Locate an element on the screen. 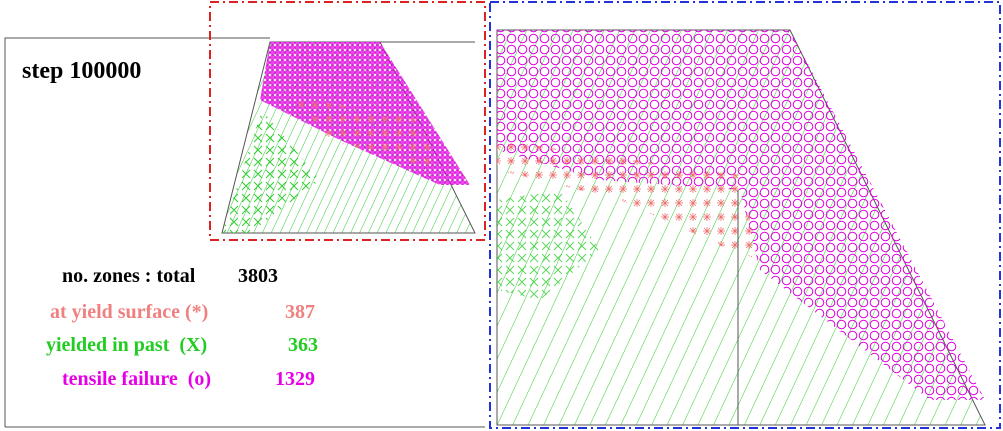 Image resolution: width=1003 pixels, height=431 pixels. legend-label: yielded in past (X) is located at coordinates (126, 345).